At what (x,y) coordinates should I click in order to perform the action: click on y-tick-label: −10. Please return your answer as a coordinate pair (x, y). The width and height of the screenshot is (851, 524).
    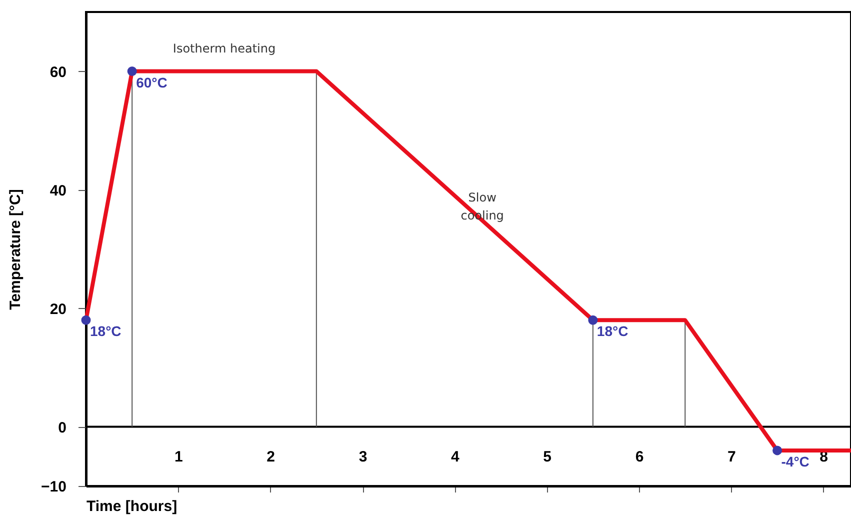
    Looking at the image, I should click on (53, 487).